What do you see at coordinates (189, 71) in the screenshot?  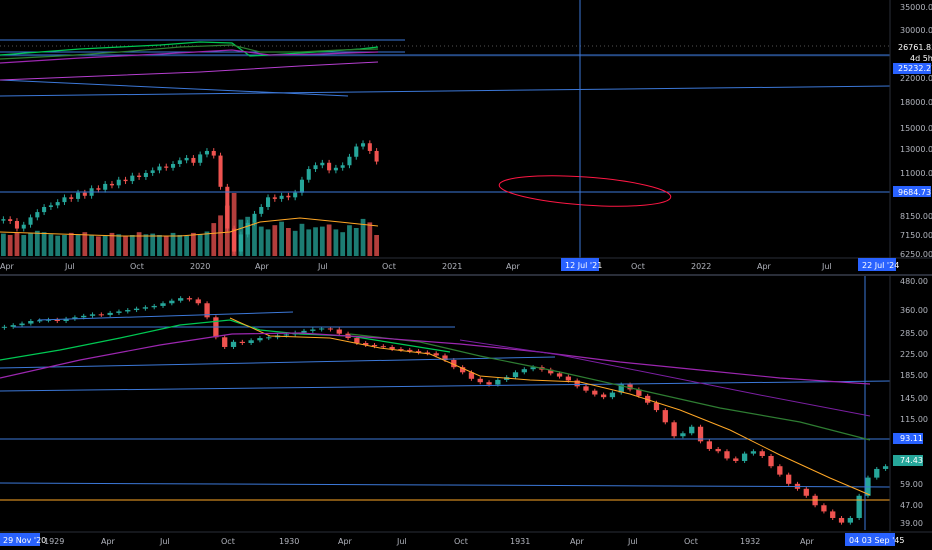 I see `top-ma-purple-long` at bounding box center [189, 71].